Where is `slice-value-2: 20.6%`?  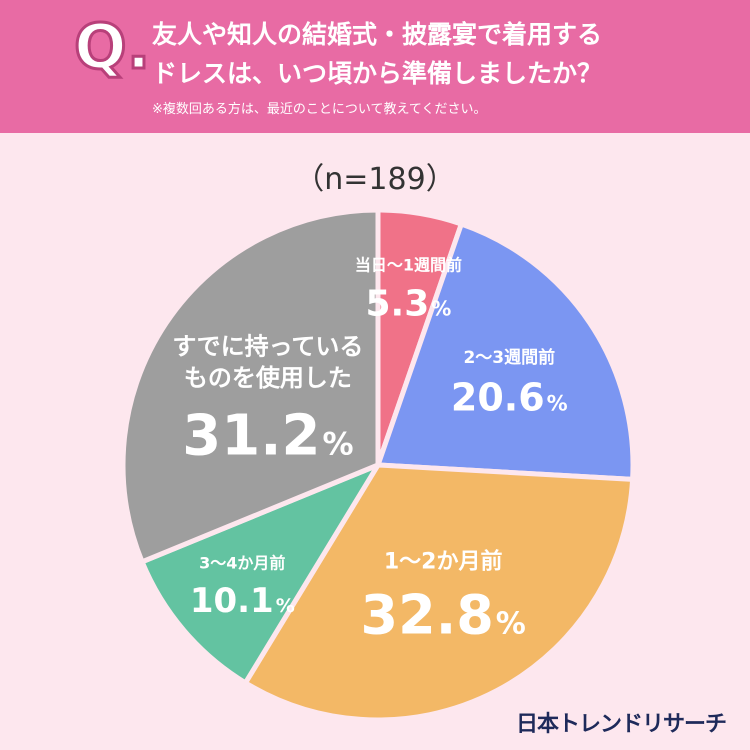 slice-value-2: 20.6% is located at coordinates (509, 397).